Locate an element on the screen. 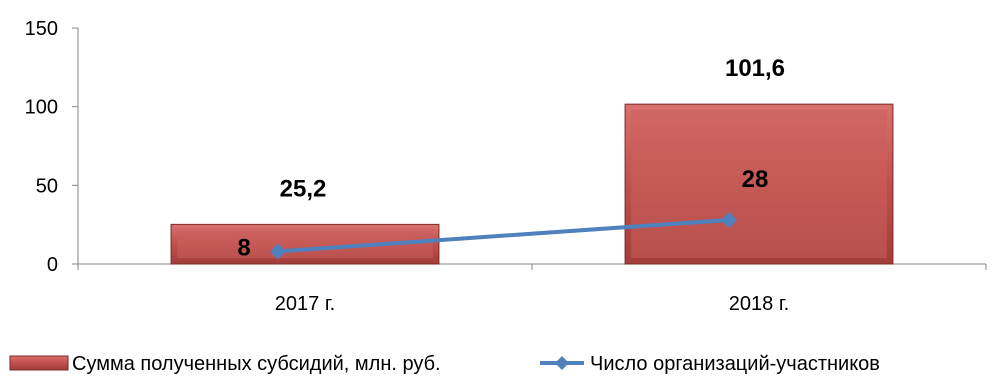 The height and width of the screenshot is (378, 996). line-data-label: 28 is located at coordinates (755, 179).